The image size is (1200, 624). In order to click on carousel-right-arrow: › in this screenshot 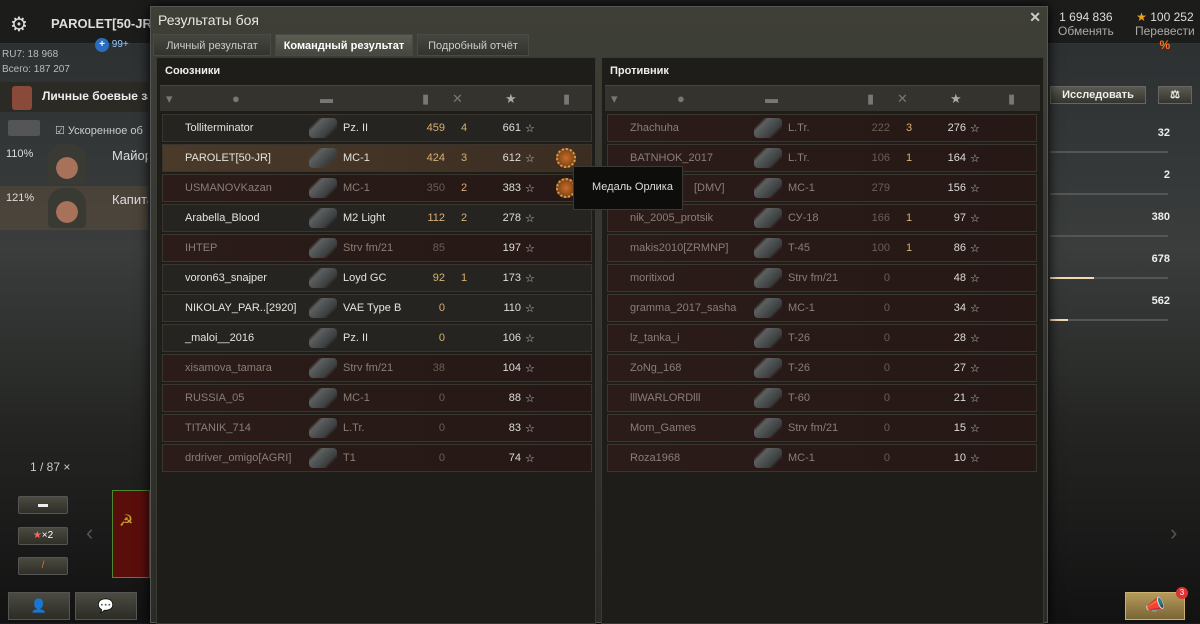, I will do `click(1174, 532)`.